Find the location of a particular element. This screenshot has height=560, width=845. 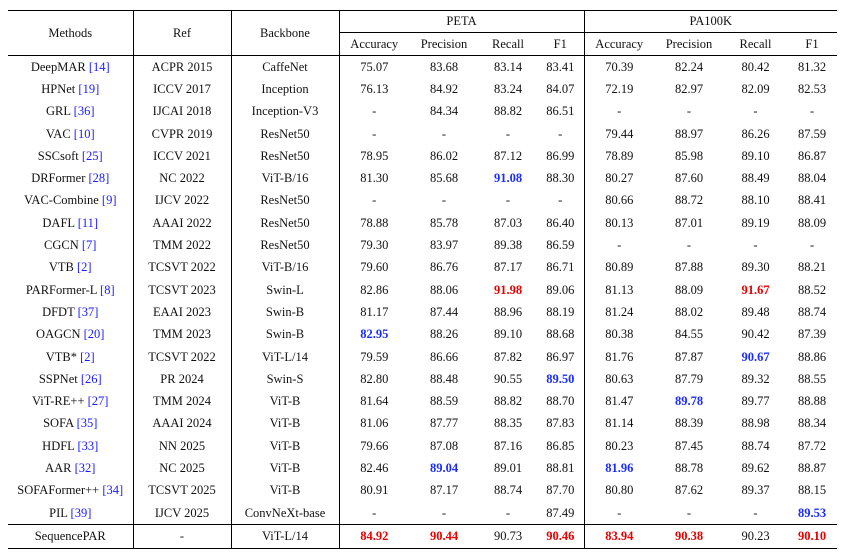

citation-link: [9] is located at coordinates (109, 200).